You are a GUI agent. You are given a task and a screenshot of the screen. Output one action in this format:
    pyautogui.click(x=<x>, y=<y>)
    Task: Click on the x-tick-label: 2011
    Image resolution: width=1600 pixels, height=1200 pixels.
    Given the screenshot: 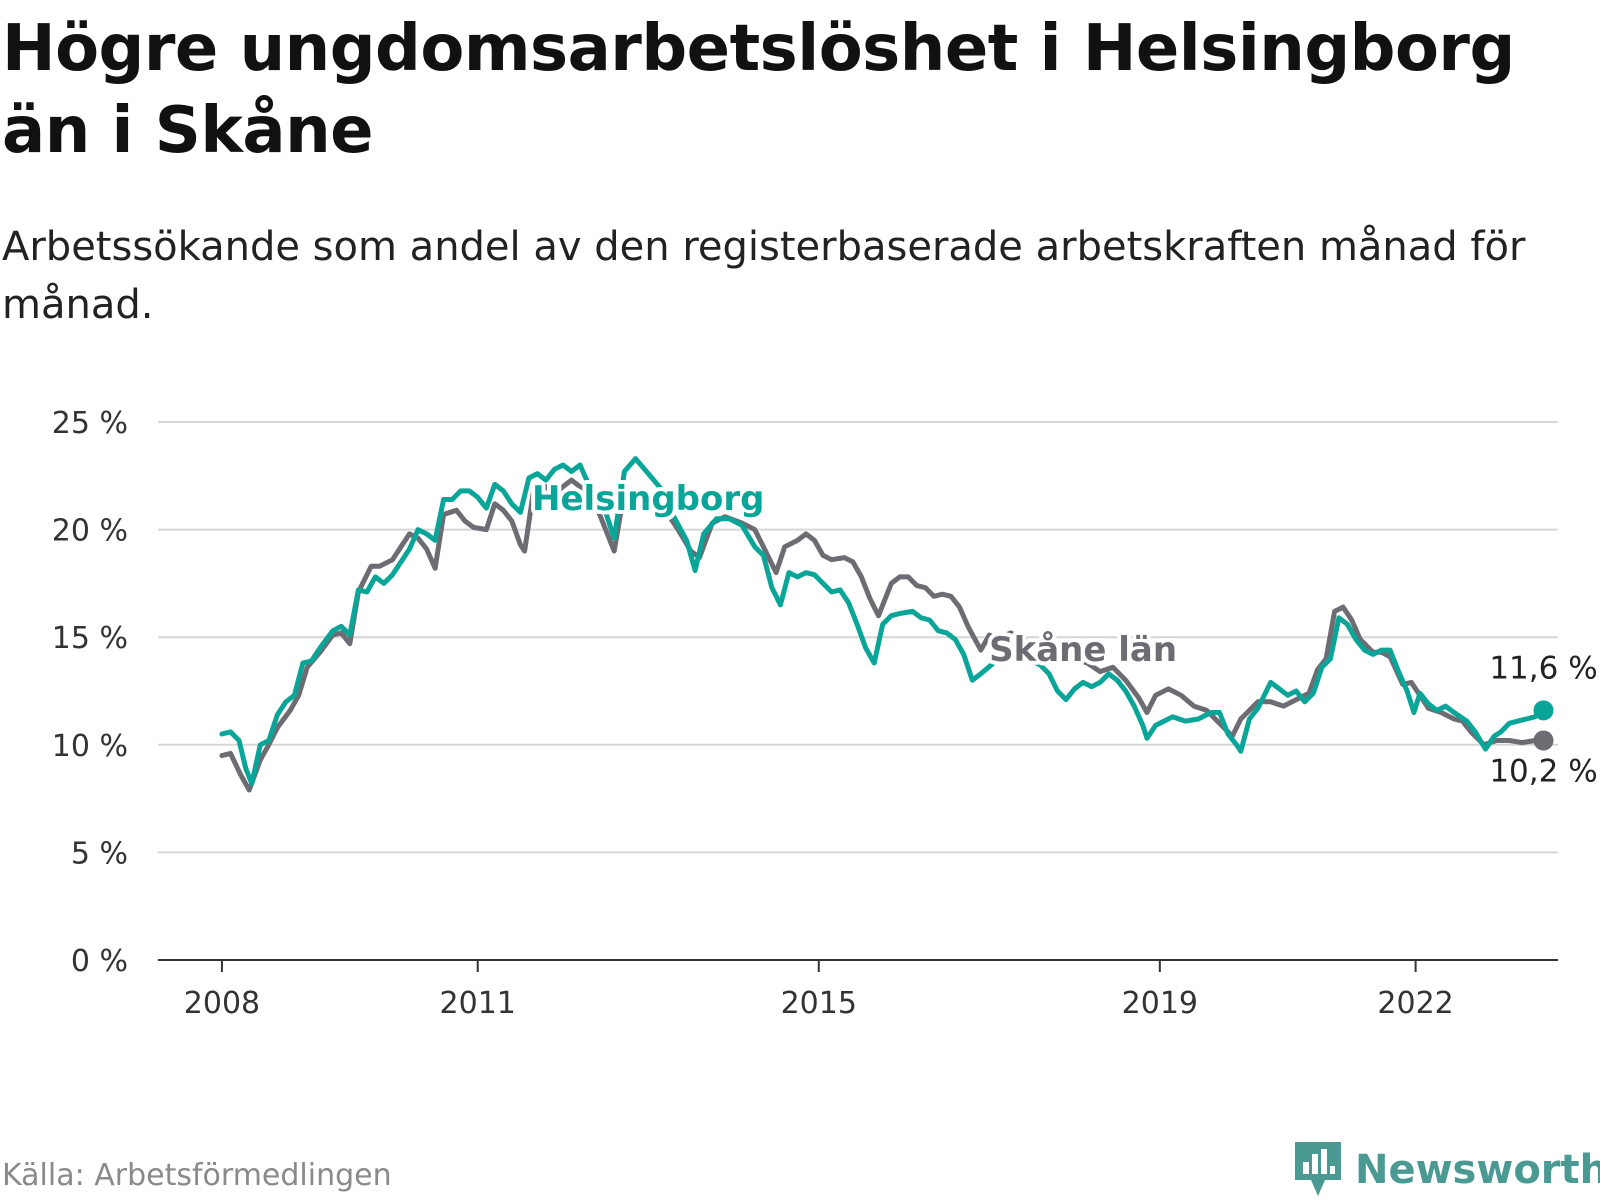 What is the action you would take?
    pyautogui.click(x=478, y=1003)
    